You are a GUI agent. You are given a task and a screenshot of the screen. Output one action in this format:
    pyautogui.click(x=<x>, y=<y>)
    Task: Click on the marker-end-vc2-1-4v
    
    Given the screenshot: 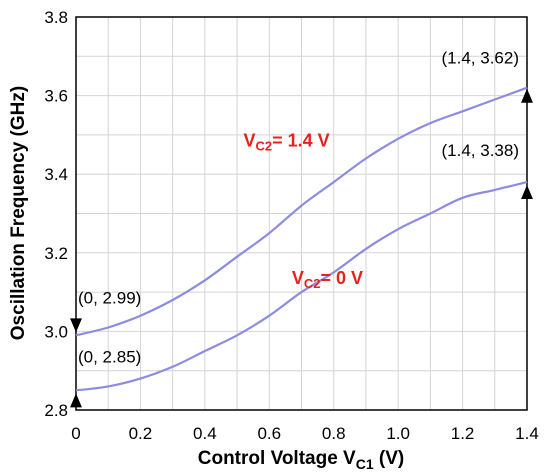 What is the action you would take?
    pyautogui.click(x=527, y=95)
    